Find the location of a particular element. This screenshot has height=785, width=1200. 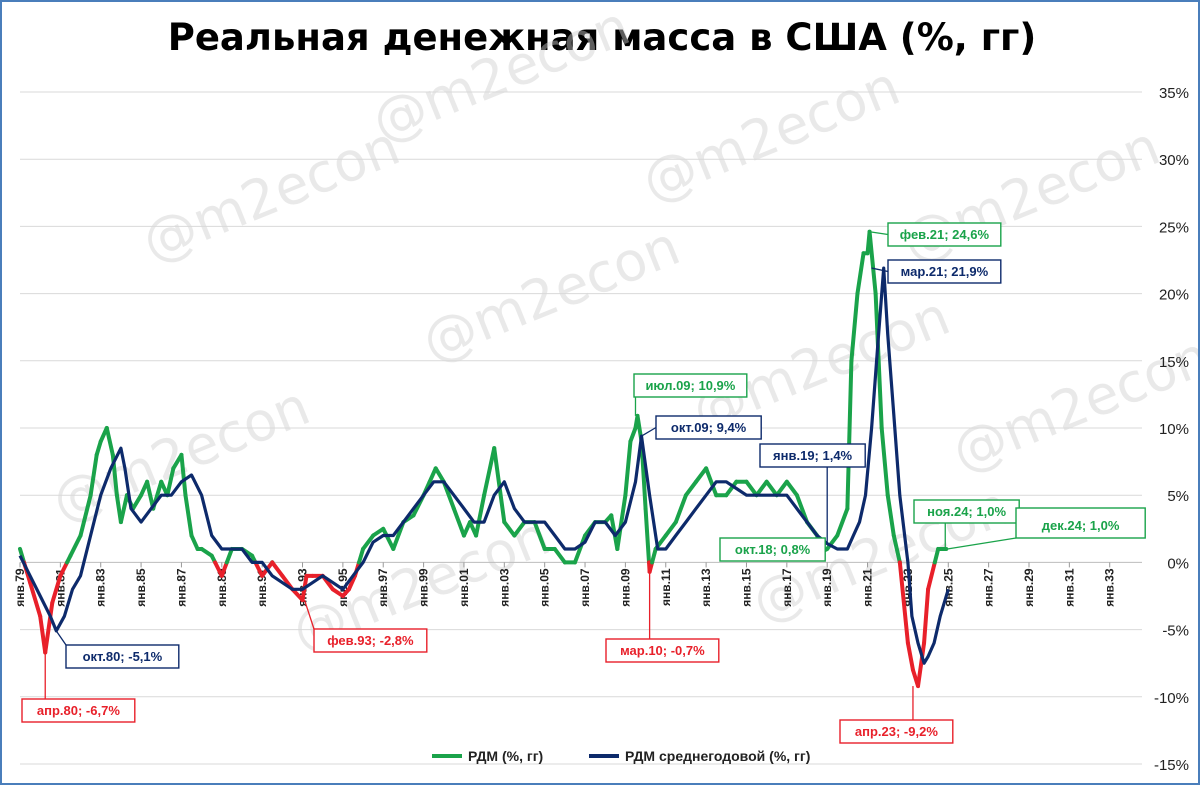

x-tick-label: янв.99 is located at coordinates (424, 587).